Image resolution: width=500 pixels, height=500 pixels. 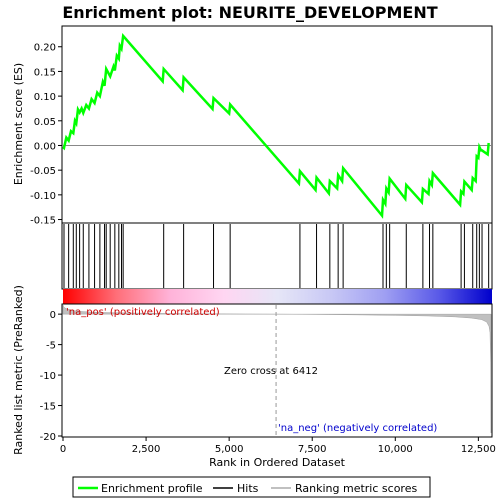 What do you see at coordinates (18, 124) in the screenshot?
I see `es-y-axis-label: Enrichment score (ES)` at bounding box center [18, 124].